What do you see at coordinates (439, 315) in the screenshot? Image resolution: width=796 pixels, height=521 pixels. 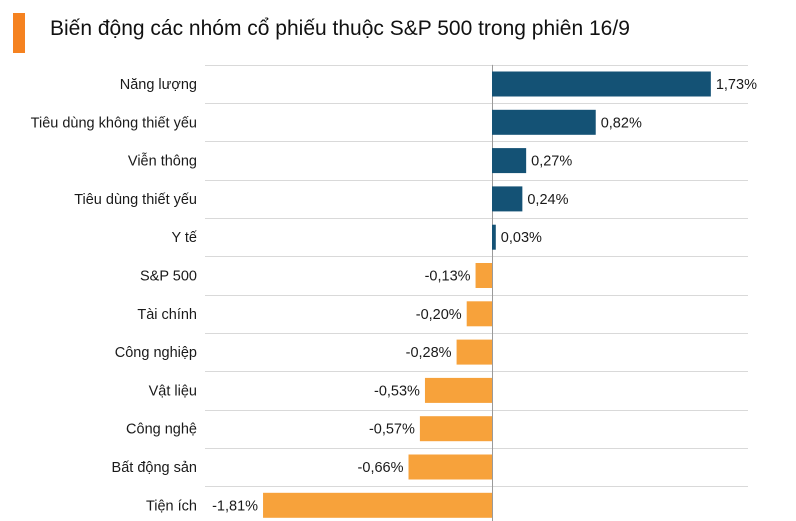 I see `value-label: -0,20%` at bounding box center [439, 315].